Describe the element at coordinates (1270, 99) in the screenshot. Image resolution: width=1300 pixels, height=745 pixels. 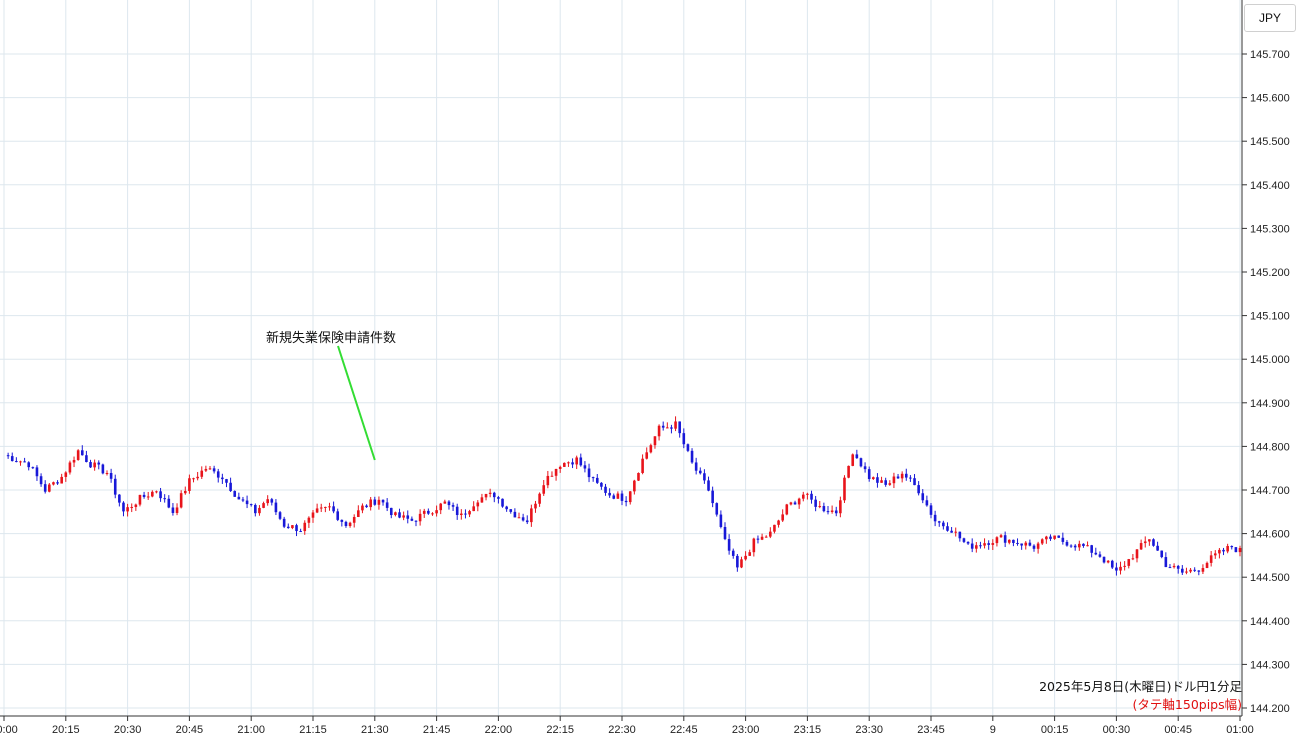
I see `y-tick-label: 145.600` at that location.